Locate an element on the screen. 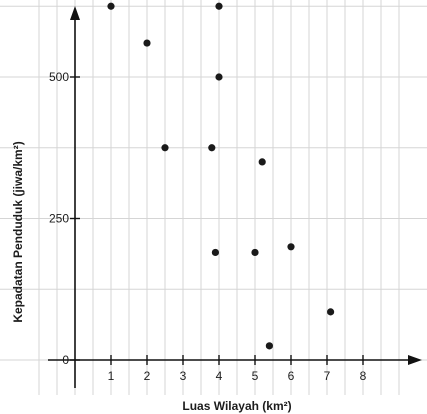  y-tick-labels: 02505007501.000 is located at coordinates (64, 218).